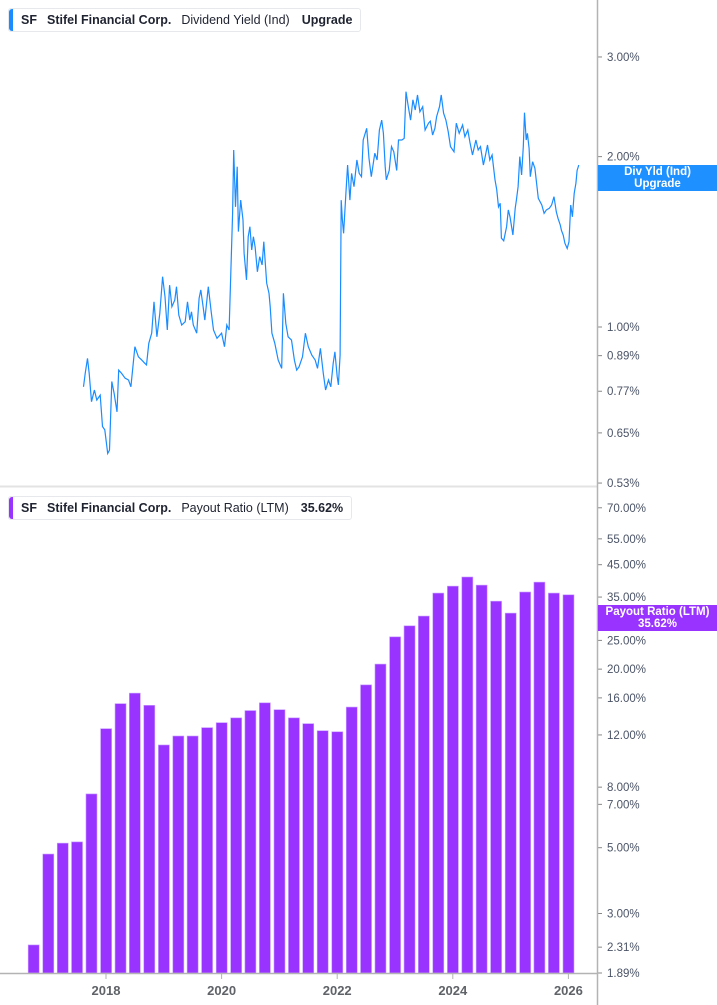  Describe the element at coordinates (626, 509) in the screenshot. I see `y-tick-label: 70.00%` at that location.